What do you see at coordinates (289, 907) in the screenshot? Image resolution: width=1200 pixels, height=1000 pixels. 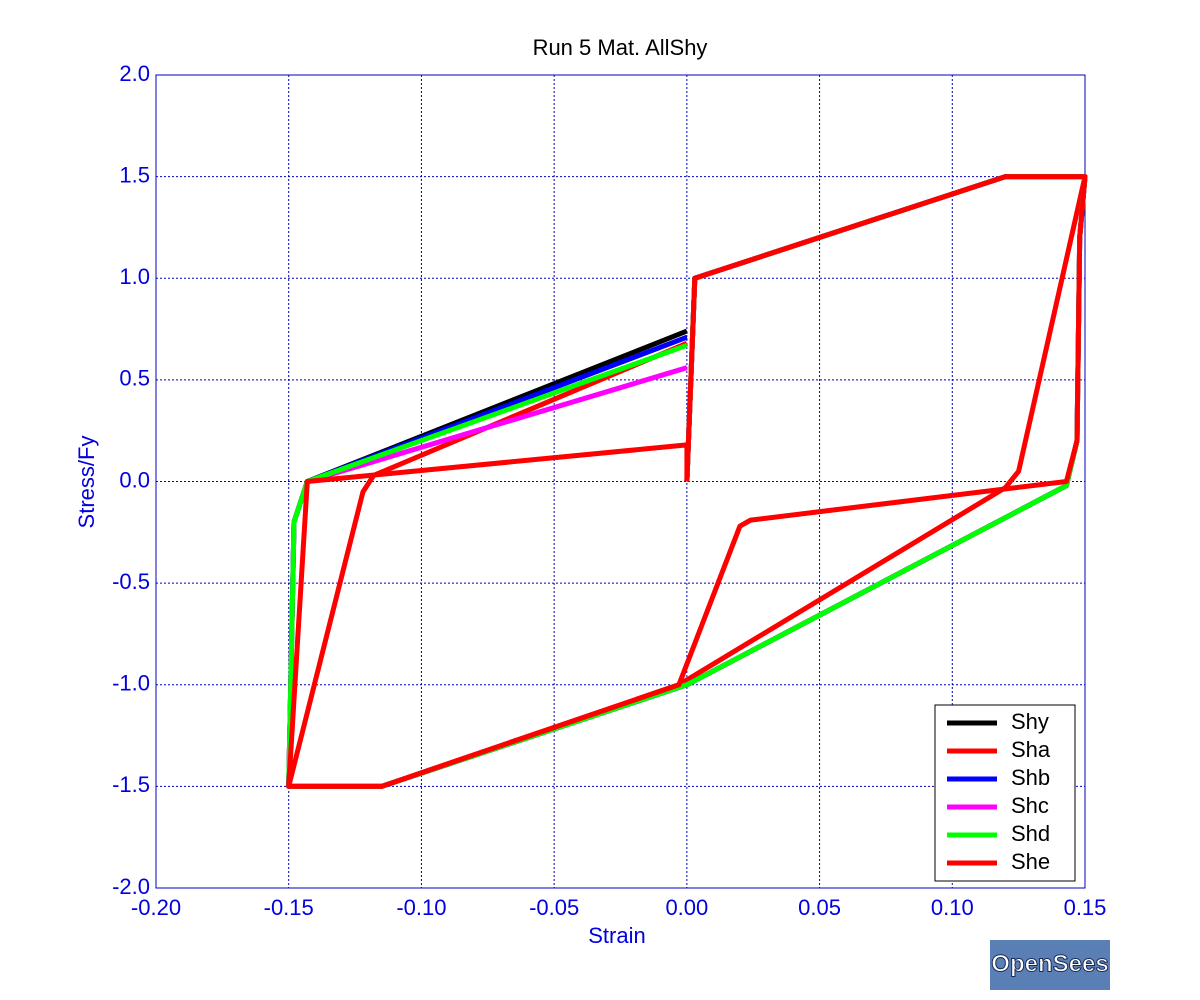 I see `x-tick-label: -0.15` at bounding box center [289, 907].